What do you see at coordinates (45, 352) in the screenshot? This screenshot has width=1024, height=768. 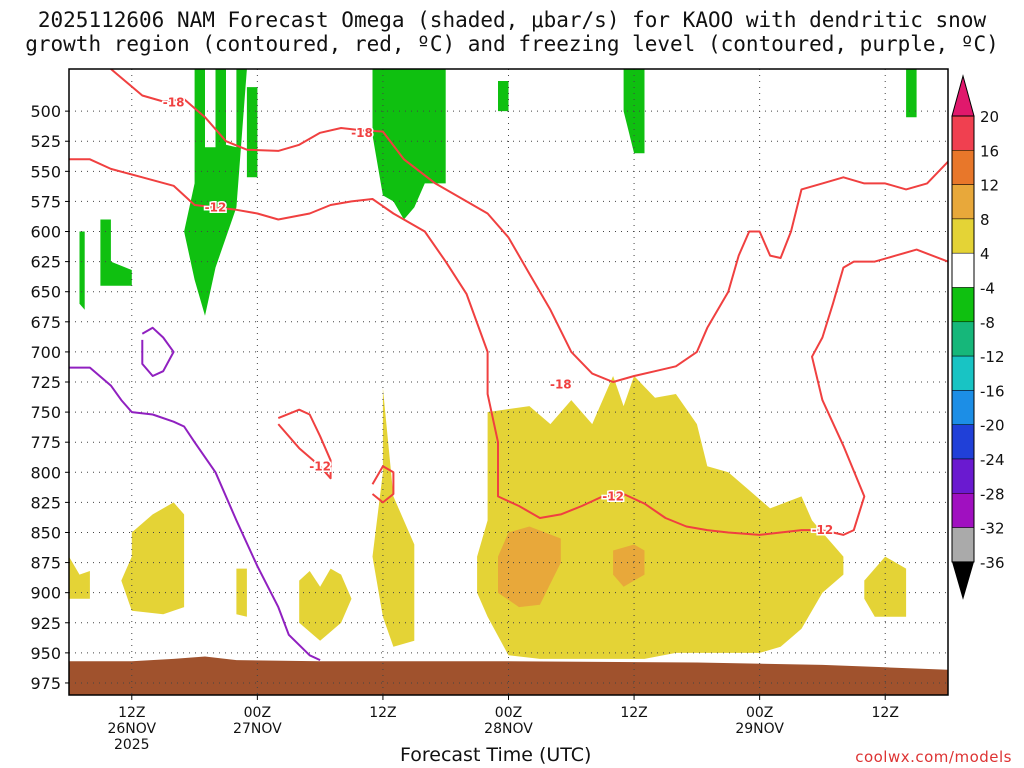 I see `y-tick-label: 700` at bounding box center [45, 352].